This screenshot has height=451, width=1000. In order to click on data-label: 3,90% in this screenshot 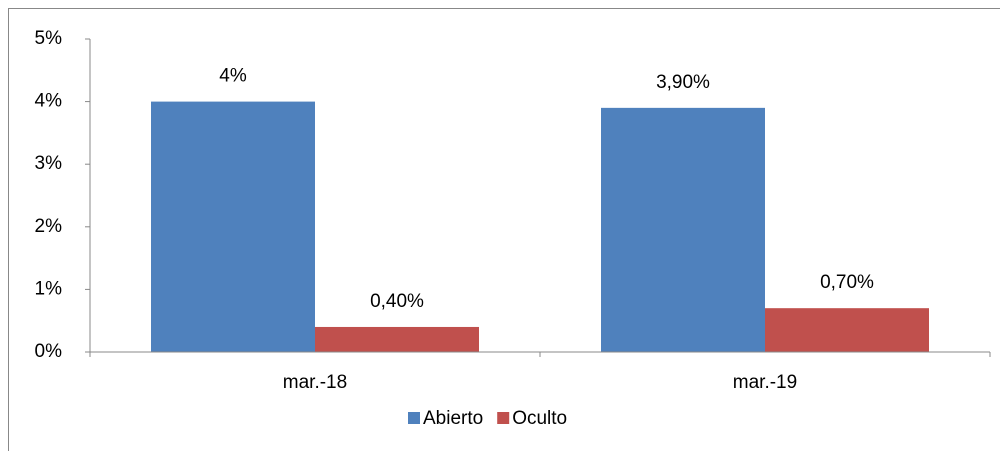, I will do `click(683, 82)`.